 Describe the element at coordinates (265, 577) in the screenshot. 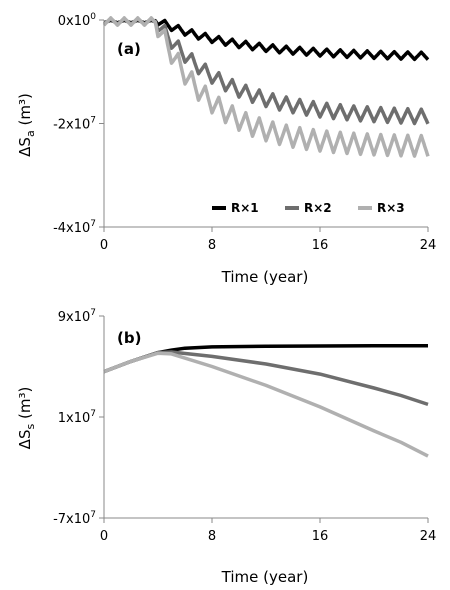

I see `panel-b-x-axis-label: Time (year)` at that location.